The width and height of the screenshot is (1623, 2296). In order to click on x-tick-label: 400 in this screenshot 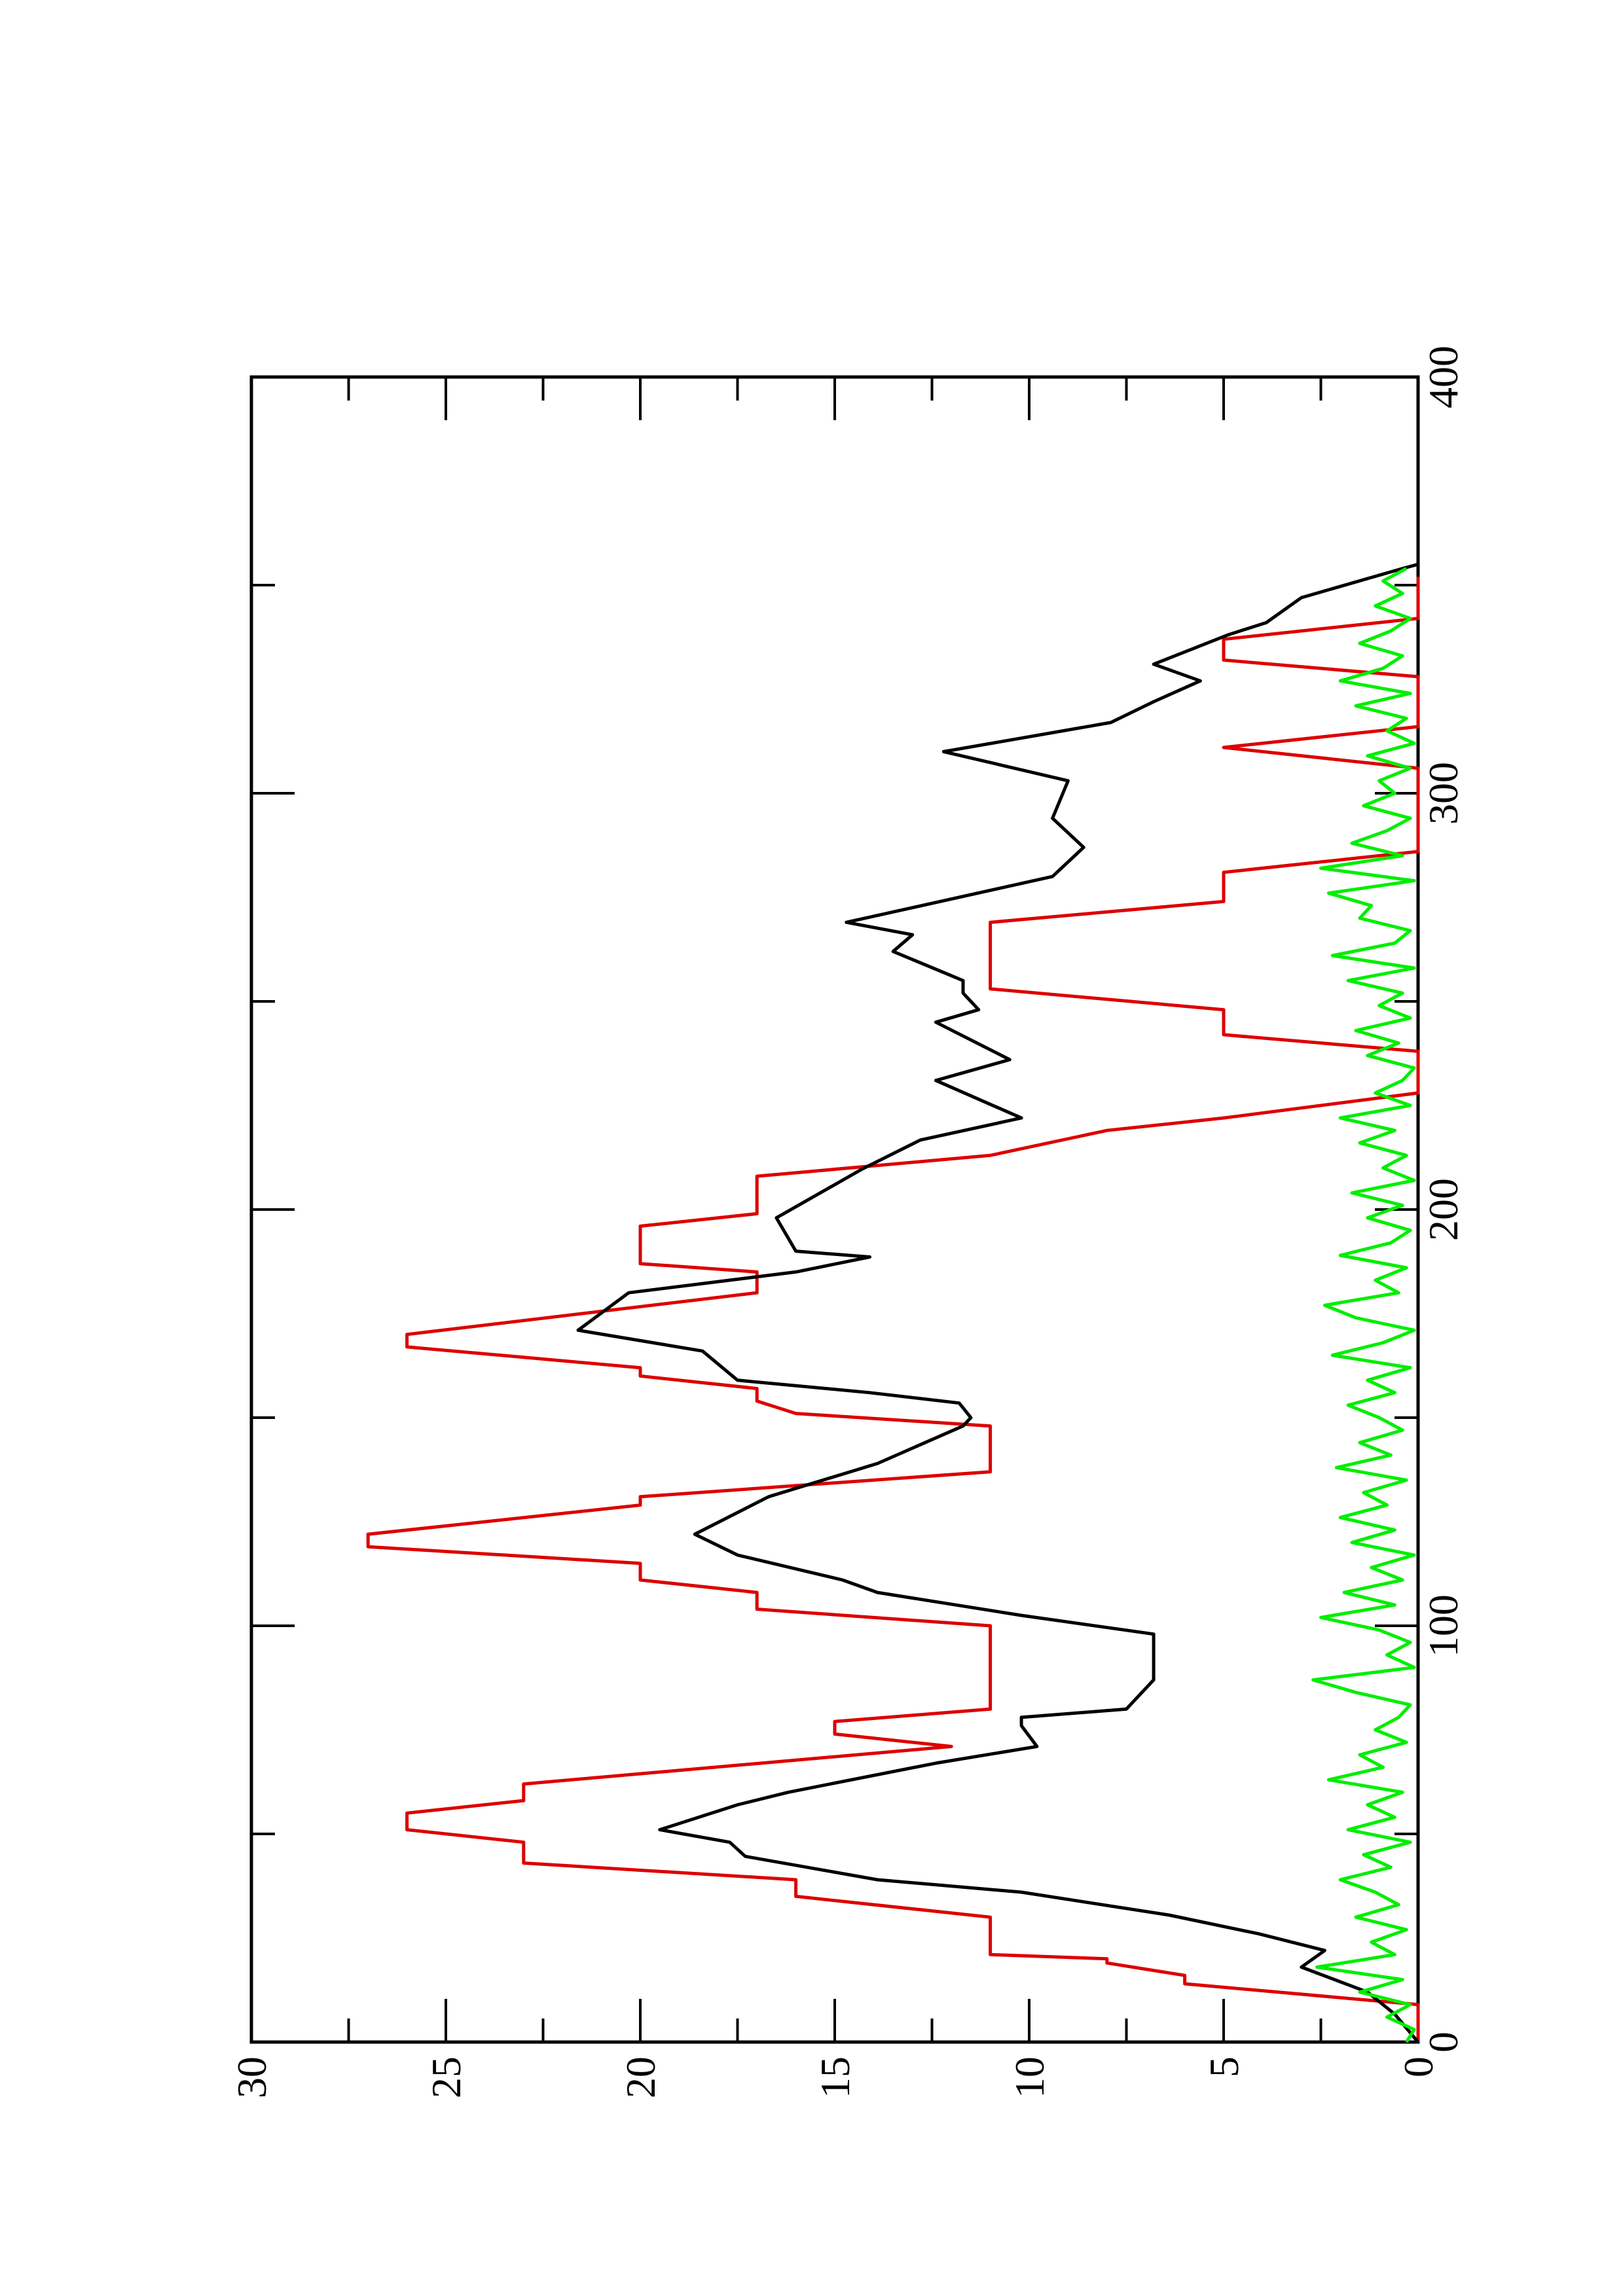, I will do `click(1443, 377)`.